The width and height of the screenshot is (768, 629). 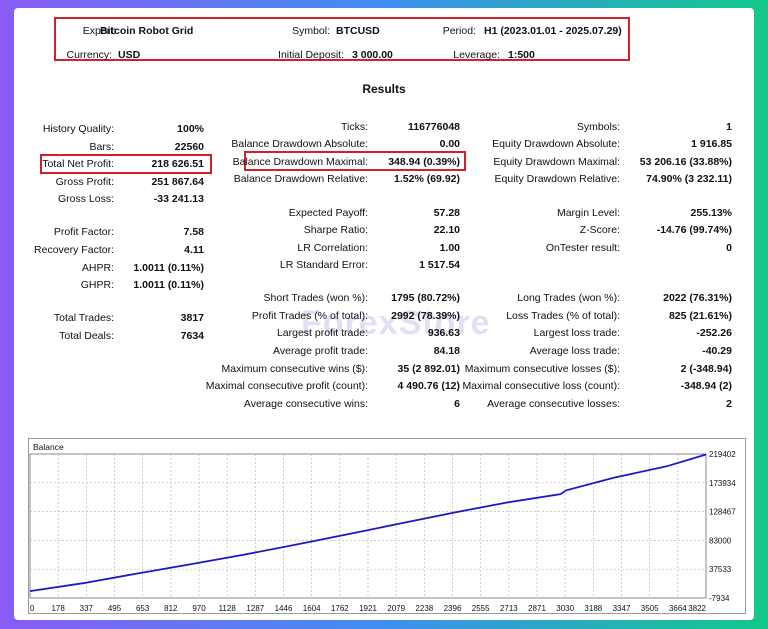 I want to click on x-tick-label: 3347, so click(x=622, y=608).